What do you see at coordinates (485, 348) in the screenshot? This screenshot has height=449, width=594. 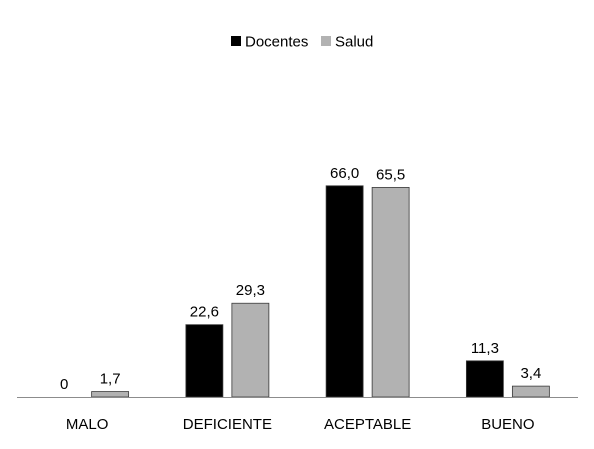 I see `data-label-docentes-bueno: 11,3` at bounding box center [485, 348].